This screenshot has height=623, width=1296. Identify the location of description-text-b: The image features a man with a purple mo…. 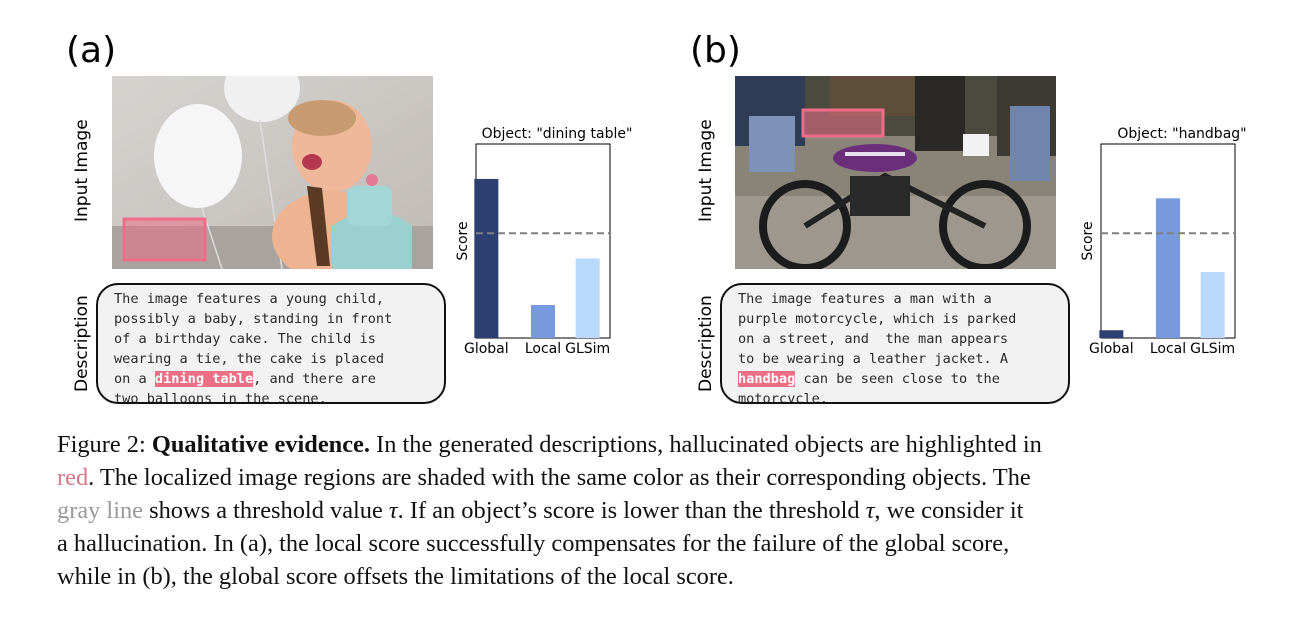
(898, 346).